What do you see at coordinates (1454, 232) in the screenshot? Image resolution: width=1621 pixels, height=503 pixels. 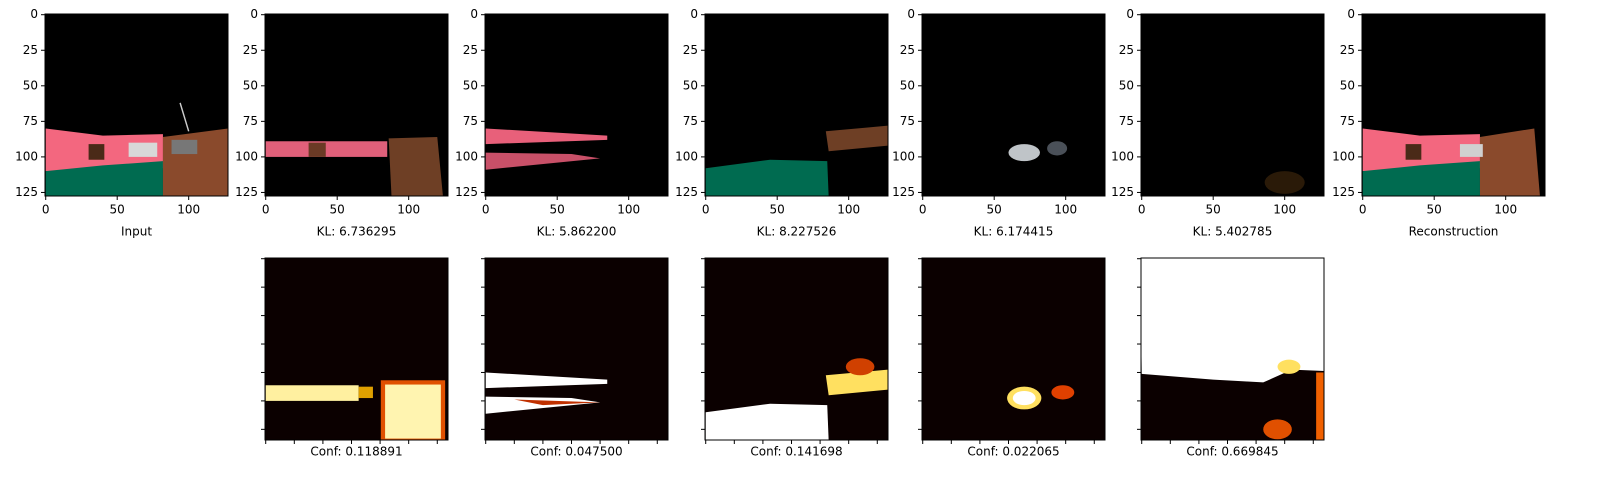 I see `panel-label: Reconstruction` at bounding box center [1454, 232].